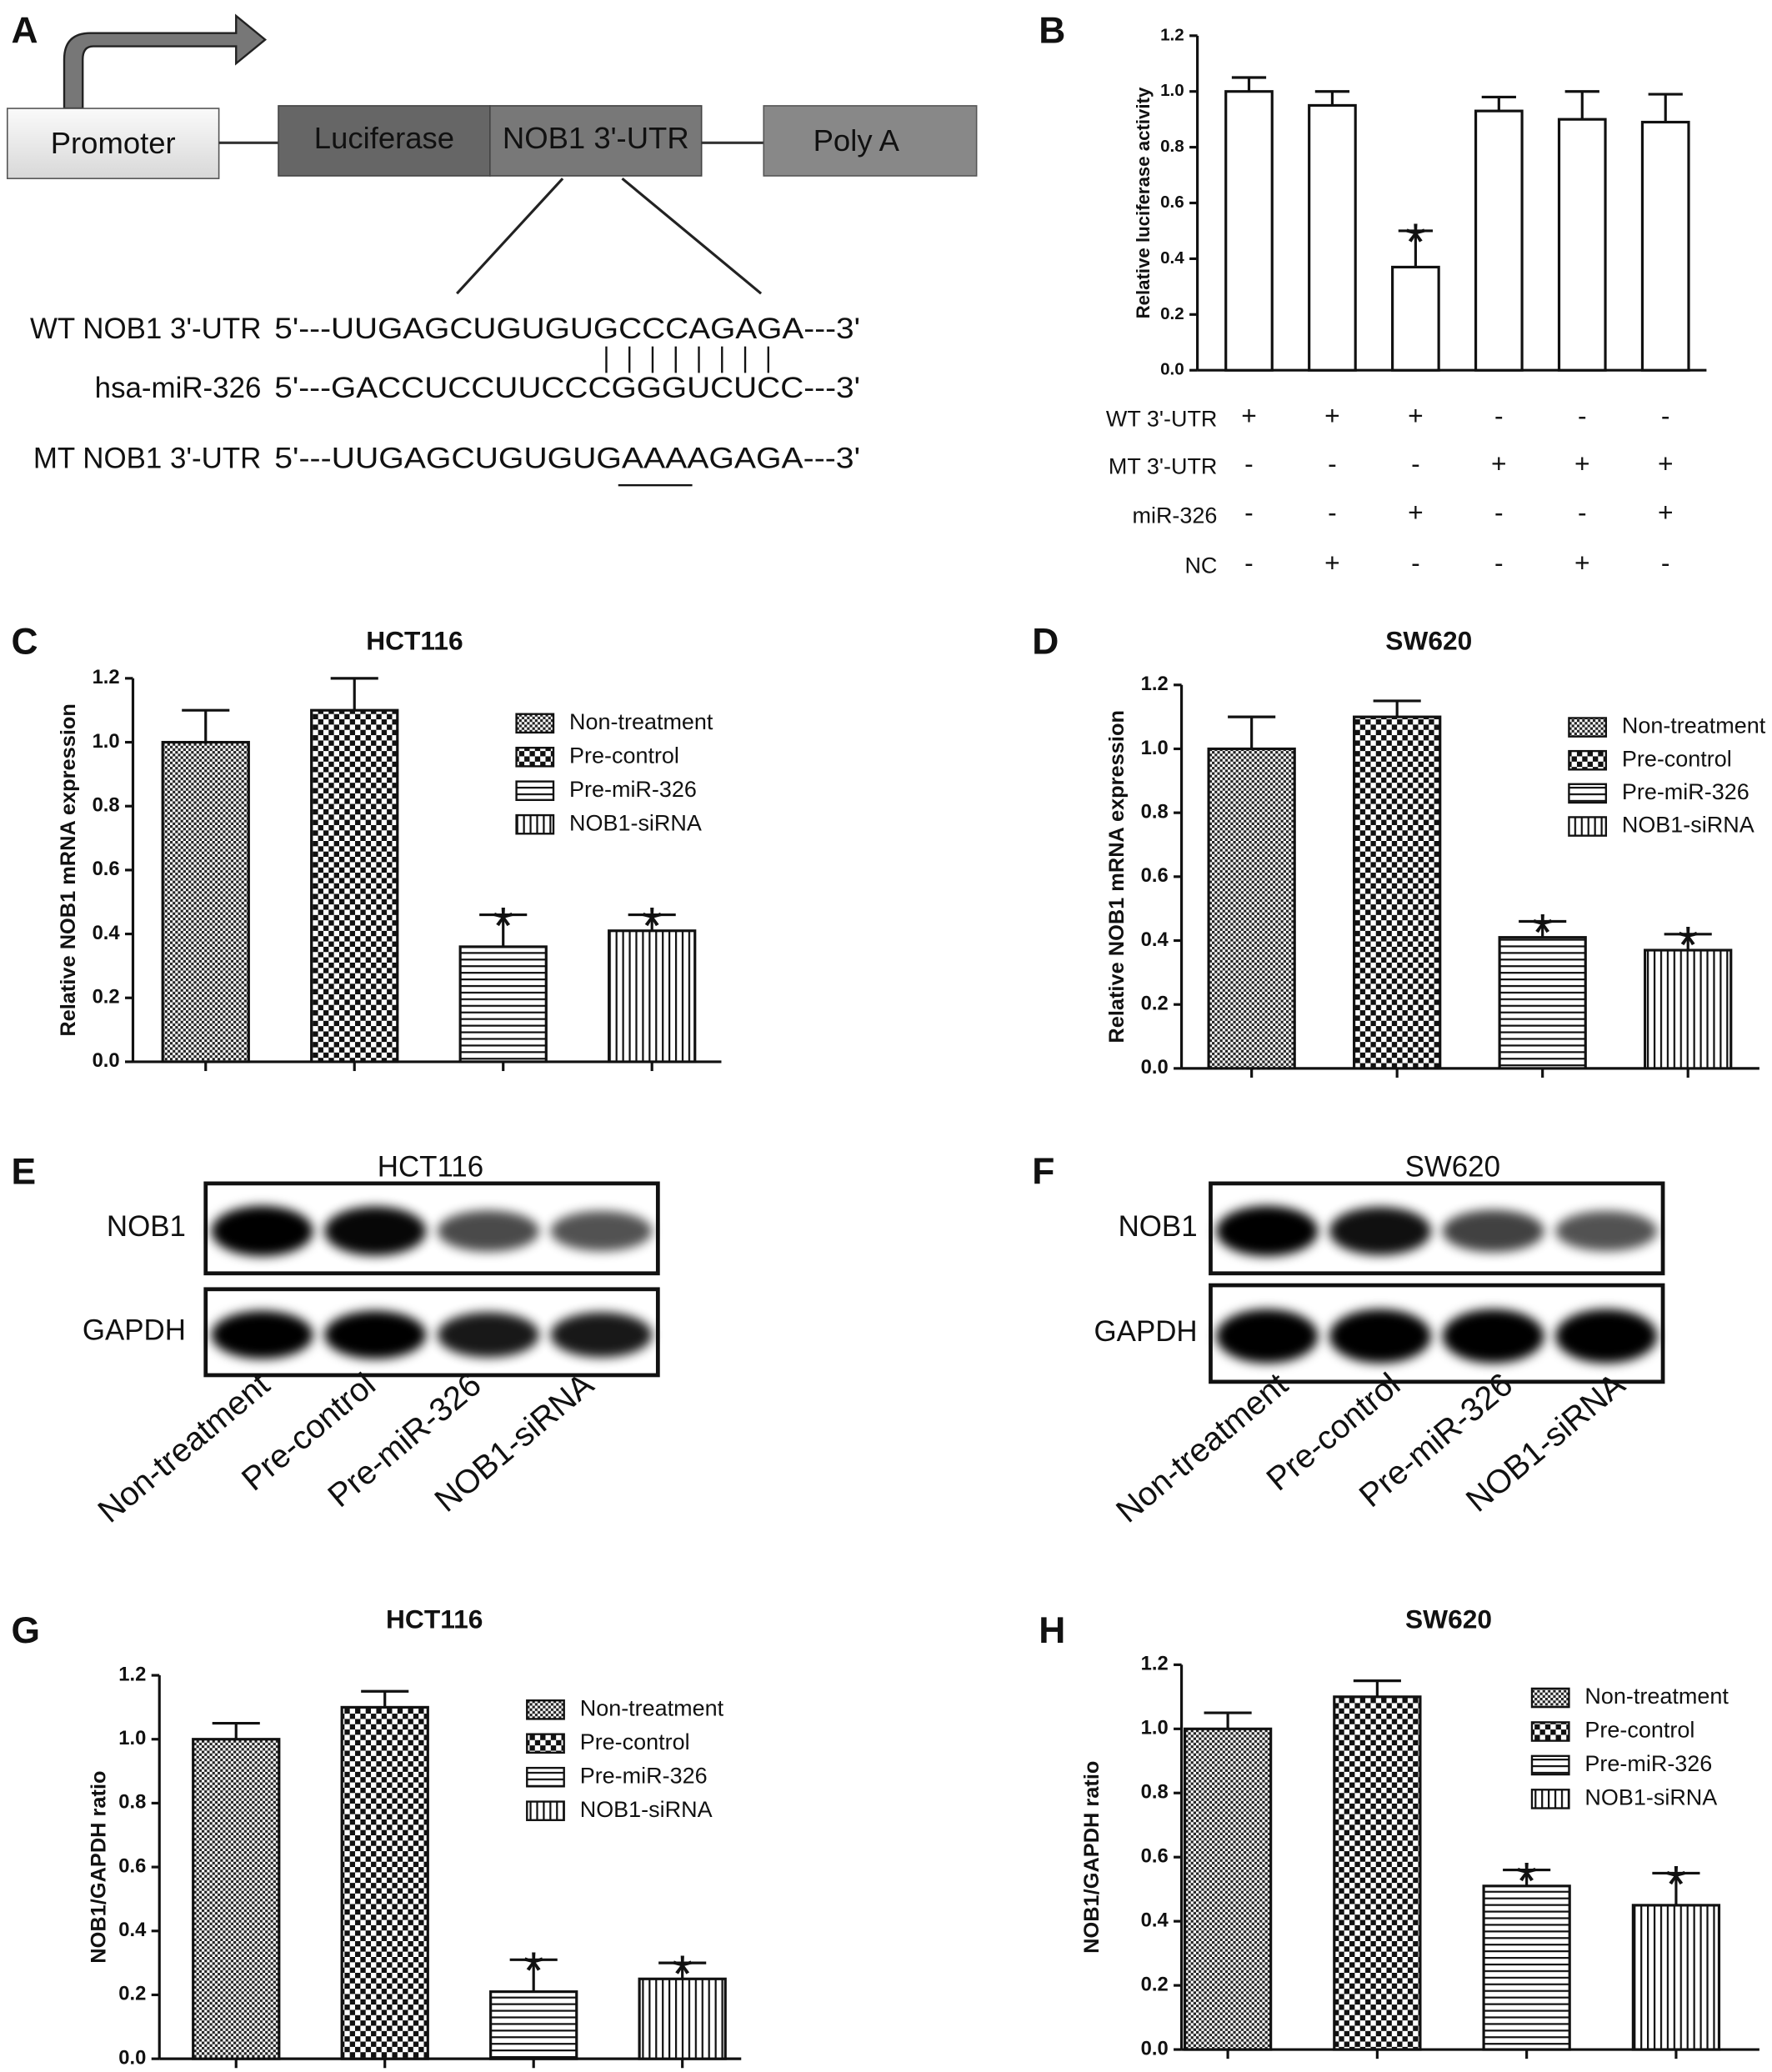 The width and height of the screenshot is (1772, 2072). Describe the element at coordinates (132, 1865) in the screenshot. I see `y-tick-label: 0.6` at that location.